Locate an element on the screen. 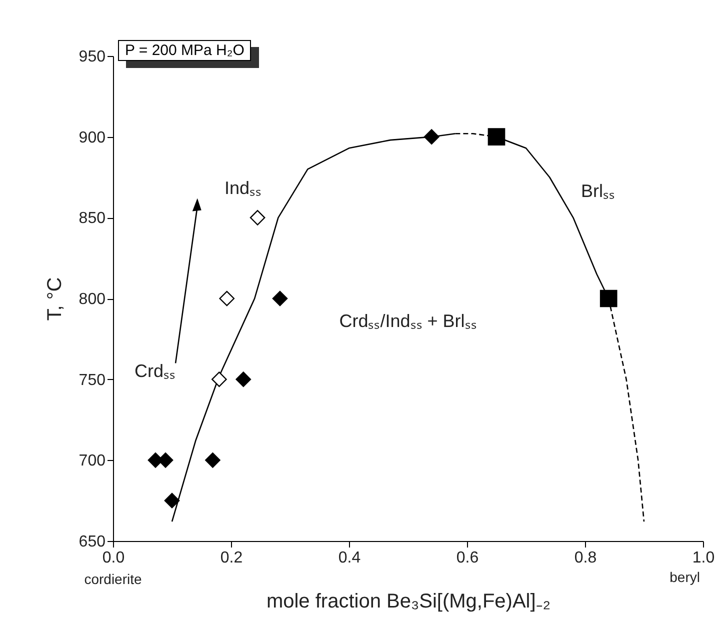 The height and width of the screenshot is (641, 717). annotation: Crdₛₛ is located at coordinates (155, 371).